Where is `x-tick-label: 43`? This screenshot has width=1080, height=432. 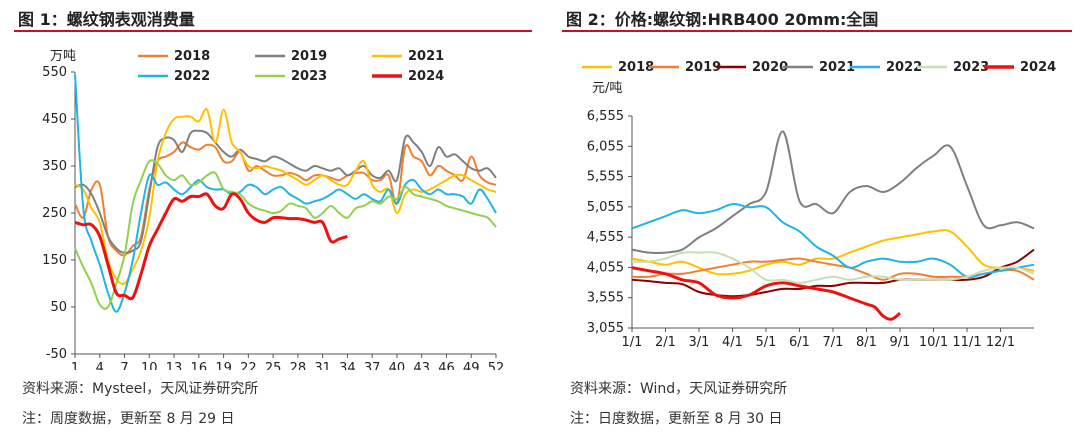
x-tick-label: 43 is located at coordinates (421, 365).